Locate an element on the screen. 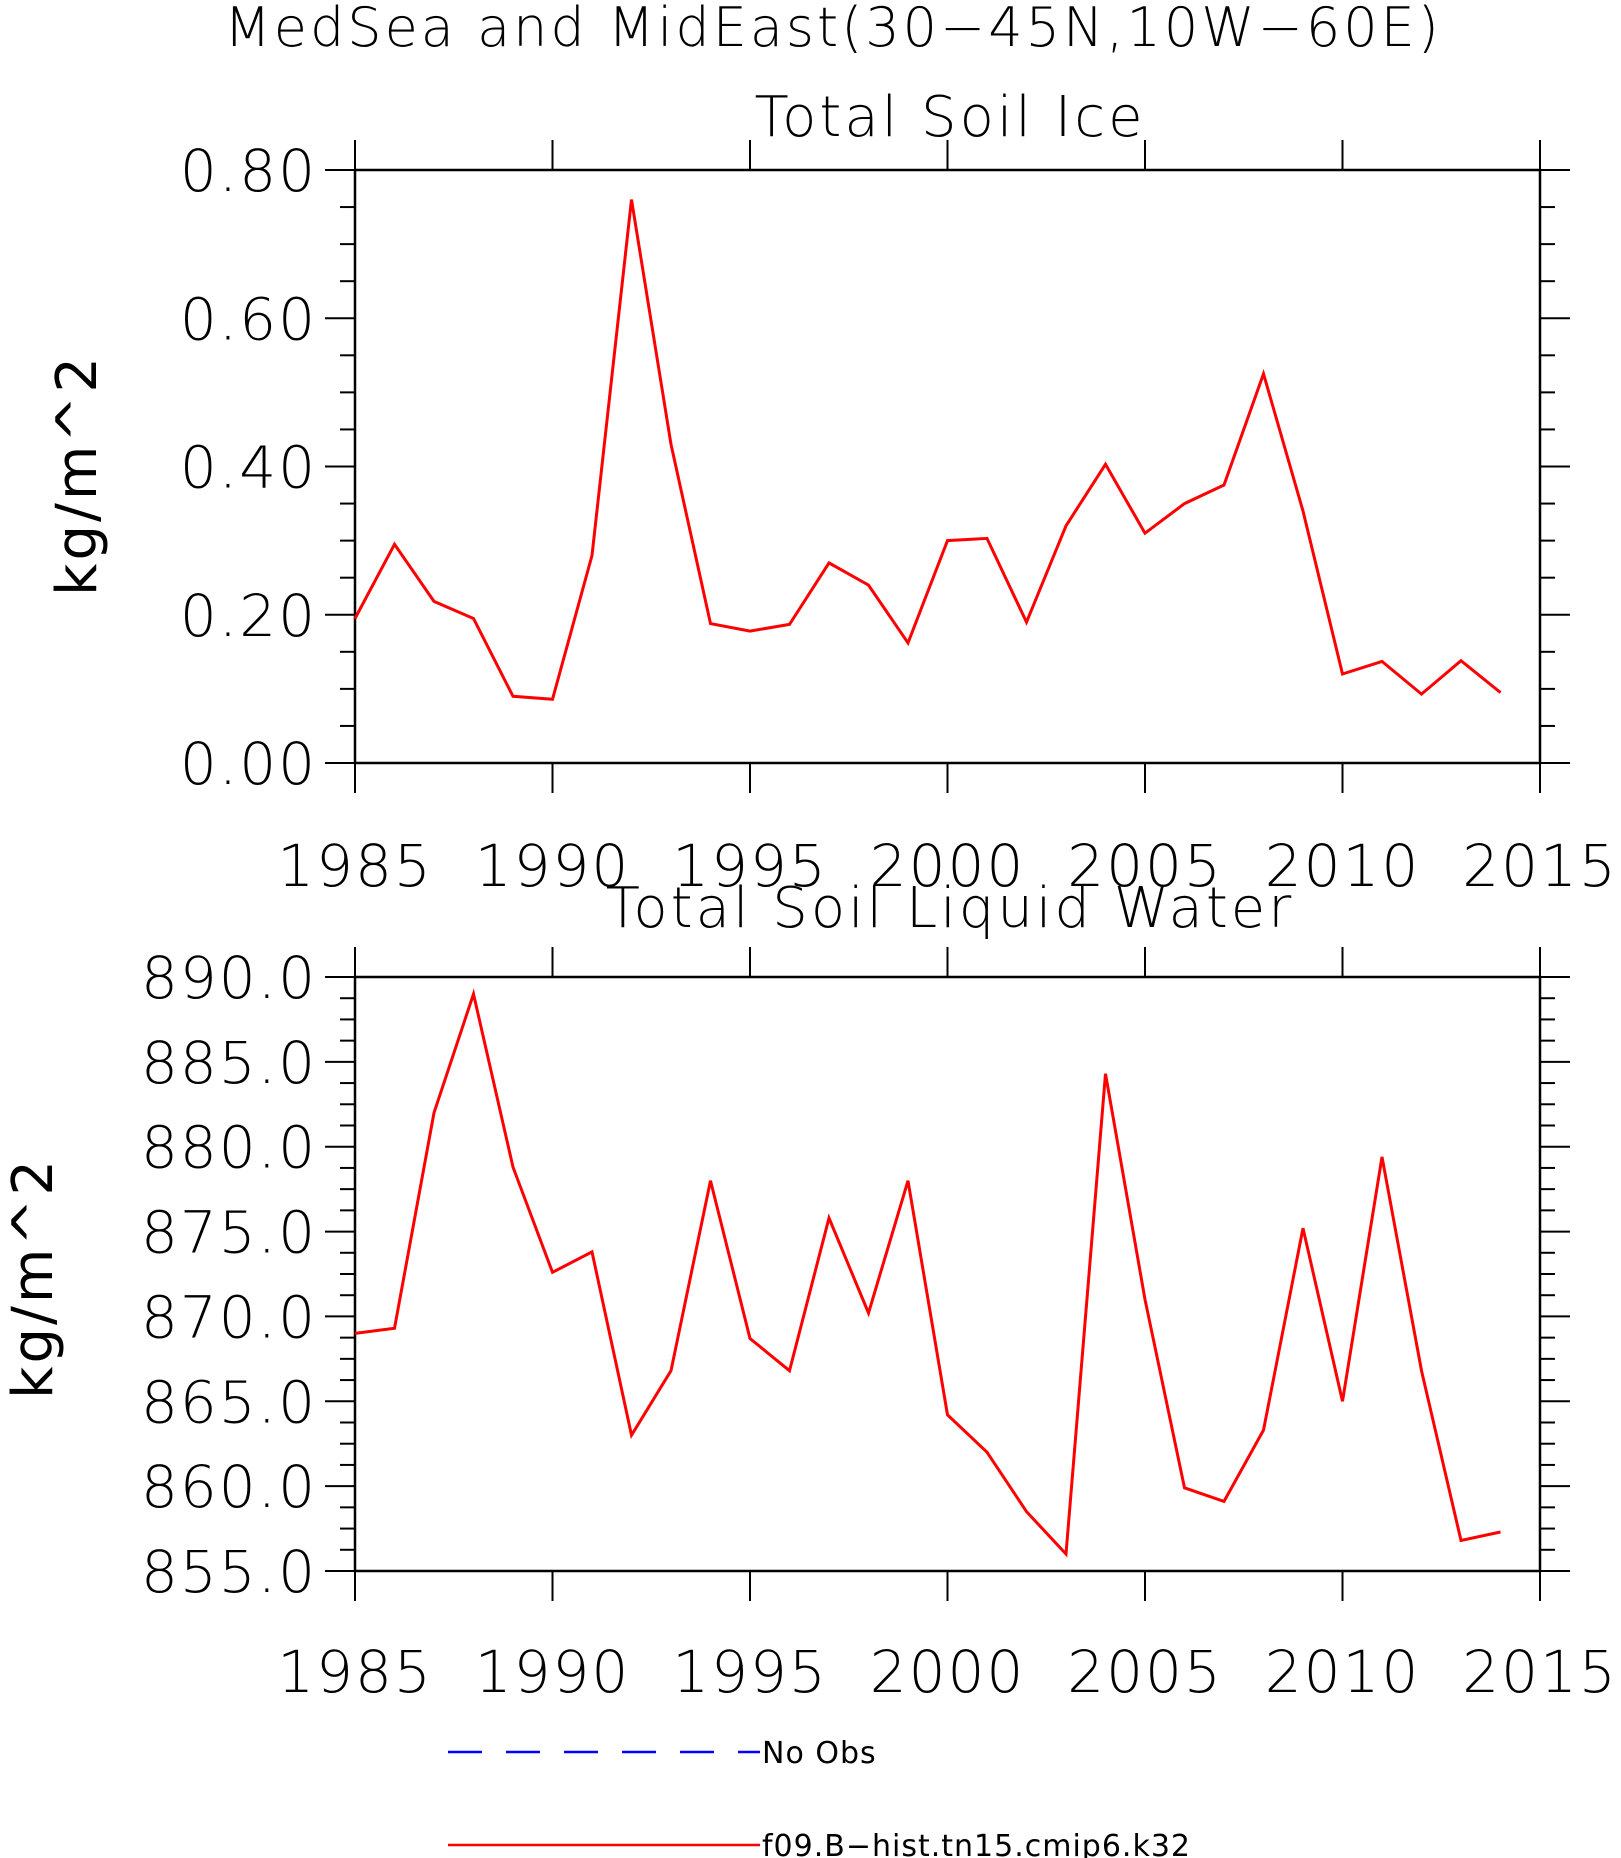  panel-title-total-soil-ice: Total Soil Ice is located at coordinates (949, 117).